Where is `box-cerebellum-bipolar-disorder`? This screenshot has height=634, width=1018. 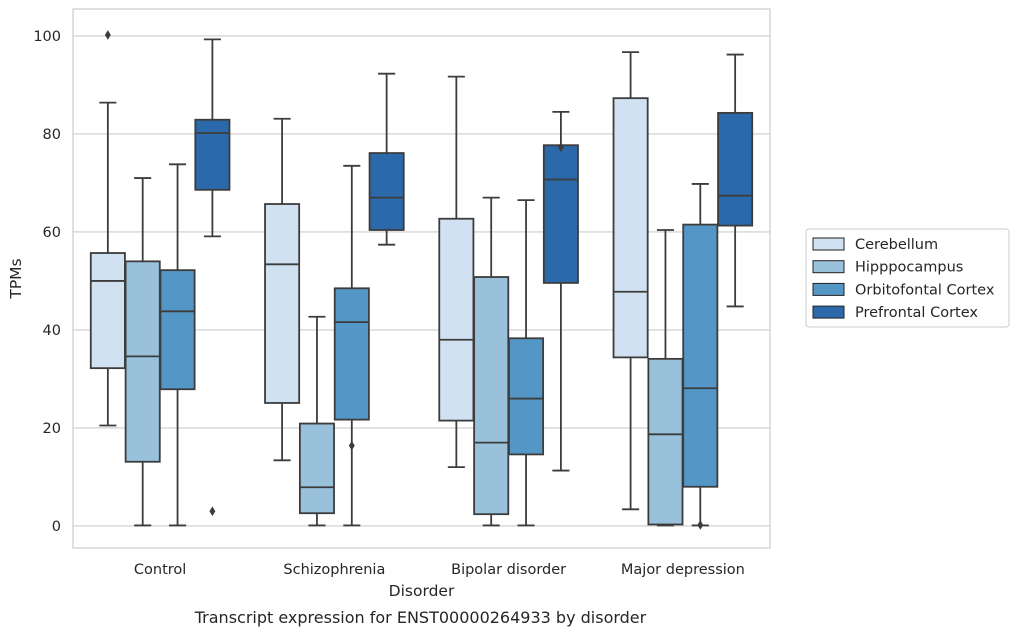
box-cerebellum-bipolar-disorder is located at coordinates (456, 272).